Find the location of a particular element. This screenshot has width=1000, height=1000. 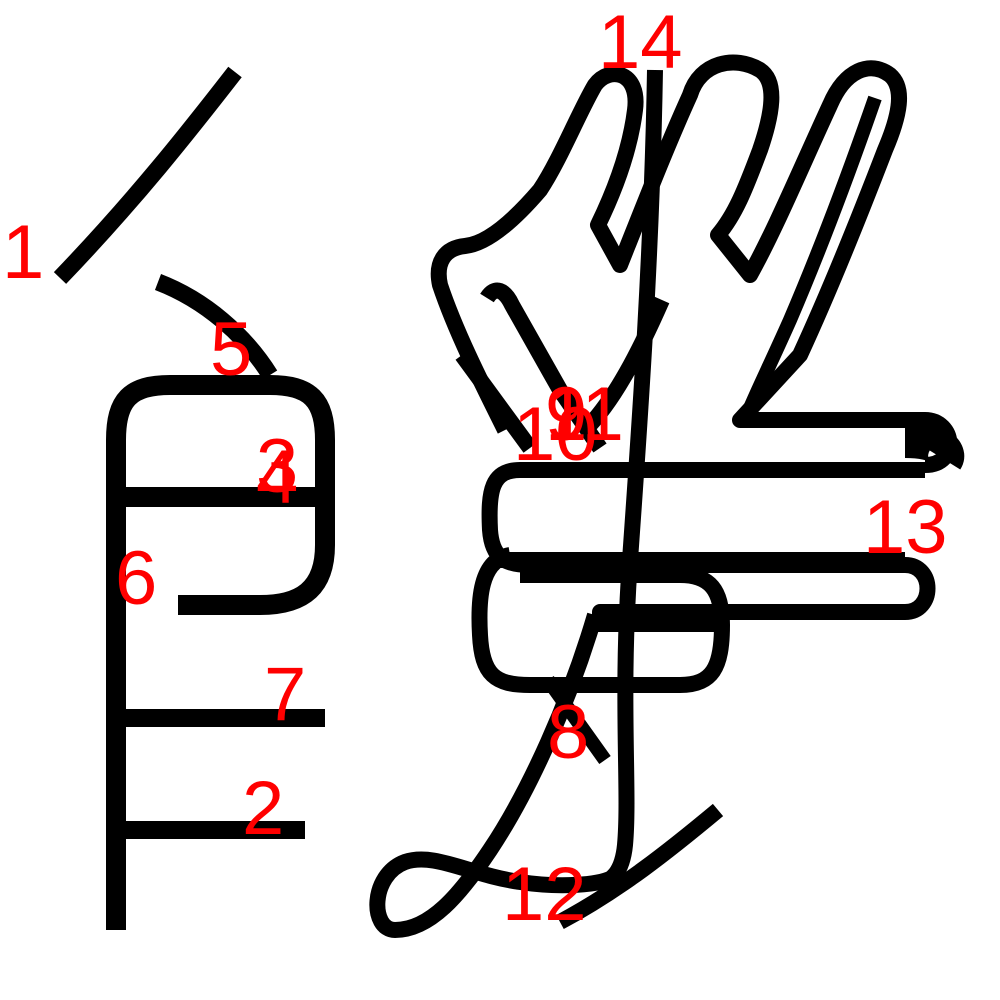

stroke-number-6: 6 is located at coordinates (136, 578).